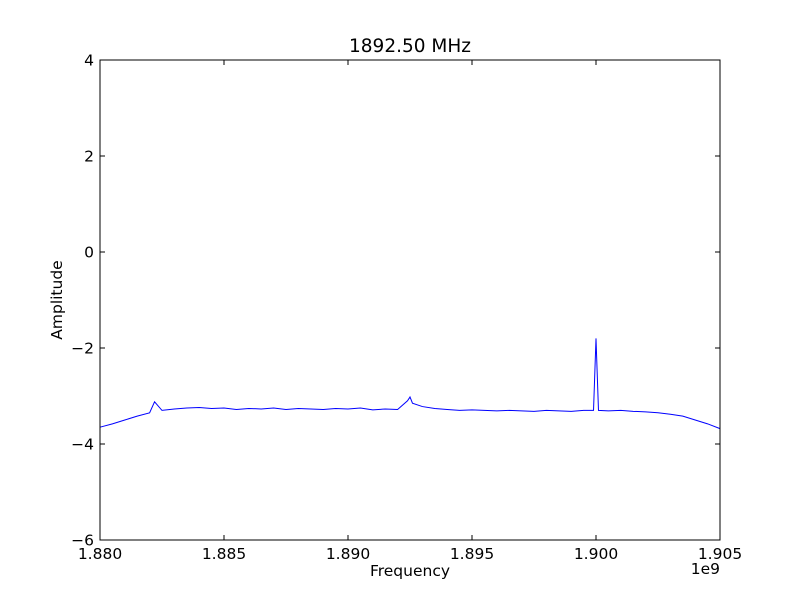 The image size is (800, 600). What do you see at coordinates (89, 253) in the screenshot?
I see `y-tick-label: 0` at bounding box center [89, 253].